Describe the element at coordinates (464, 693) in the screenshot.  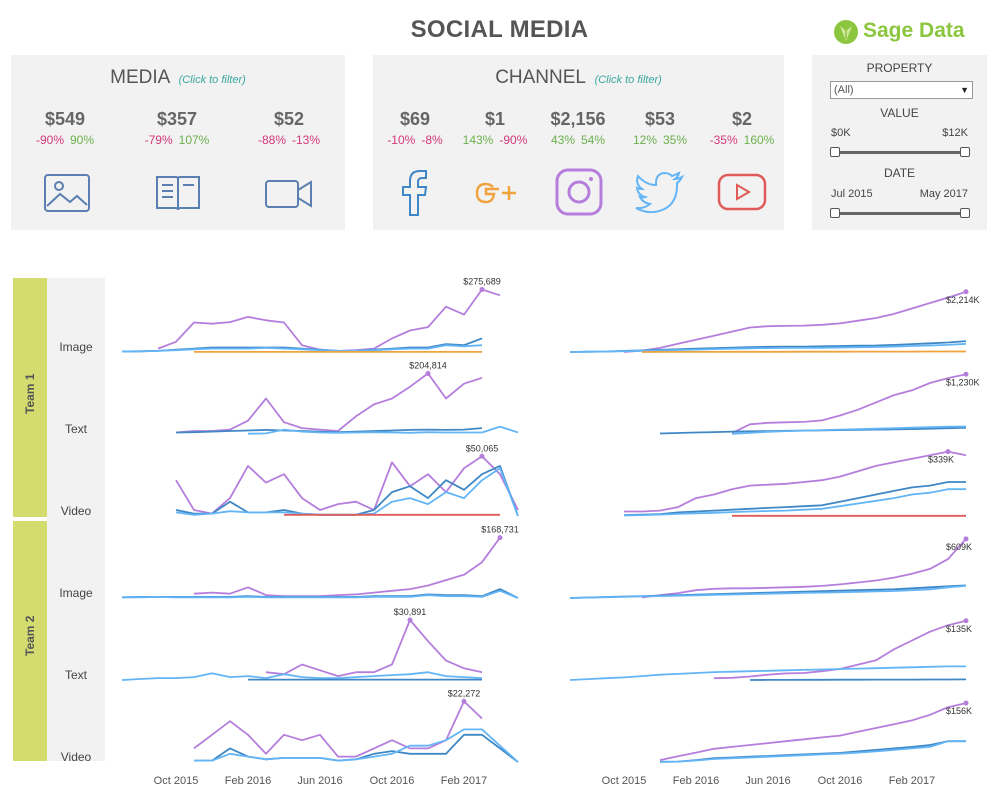
I see `peak-data-label: $22,272` at that location.